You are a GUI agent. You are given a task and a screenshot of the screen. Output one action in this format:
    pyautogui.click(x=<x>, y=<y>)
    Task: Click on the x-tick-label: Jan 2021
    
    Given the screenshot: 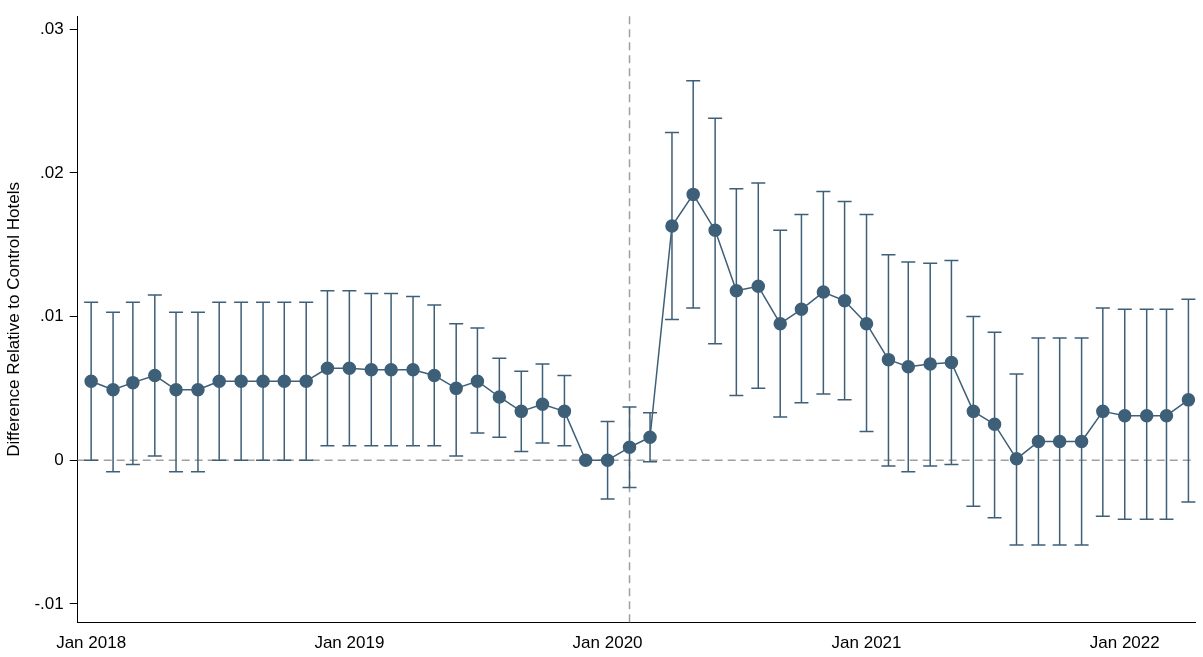 What is the action you would take?
    pyautogui.click(x=866, y=643)
    